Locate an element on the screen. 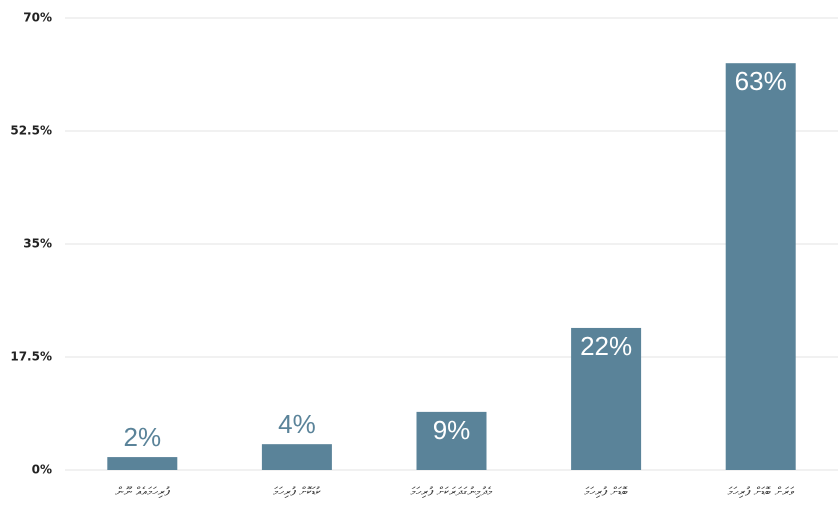 The image size is (838, 507). y-tick-label: 70% is located at coordinates (37, 18).